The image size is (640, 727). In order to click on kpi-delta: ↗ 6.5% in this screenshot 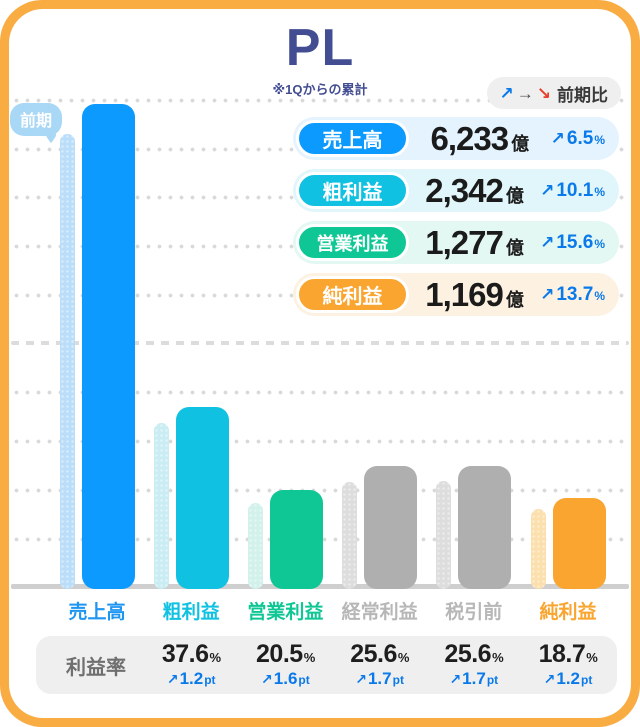, I will do `click(578, 139)`.